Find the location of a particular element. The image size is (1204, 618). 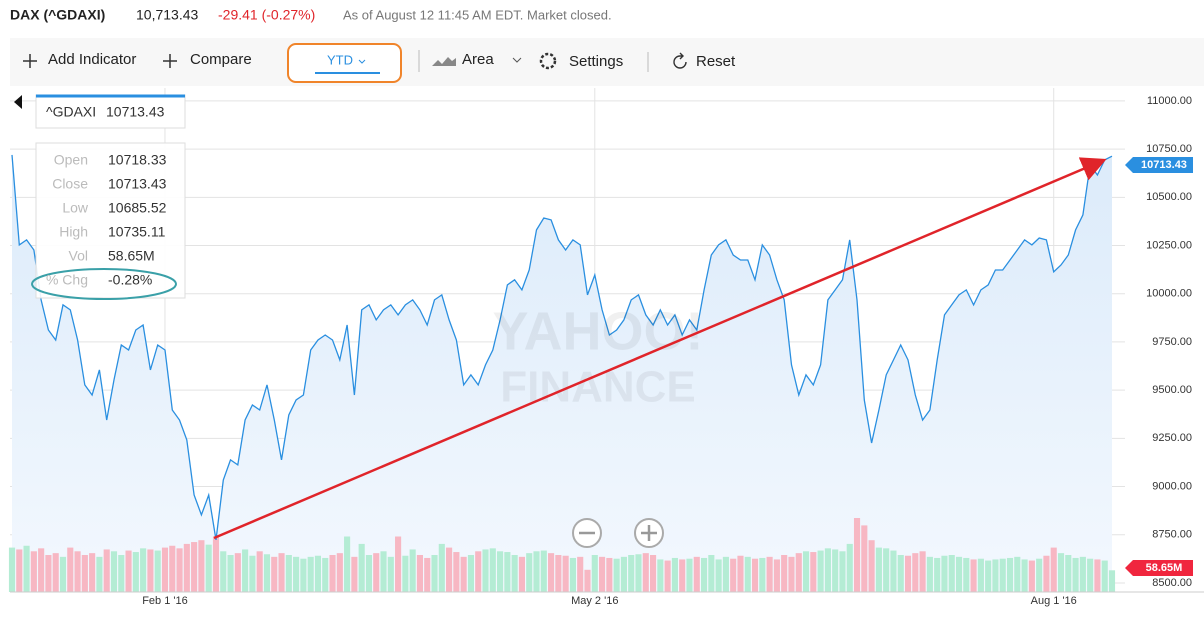

plus-icon is located at coordinates (170, 61).